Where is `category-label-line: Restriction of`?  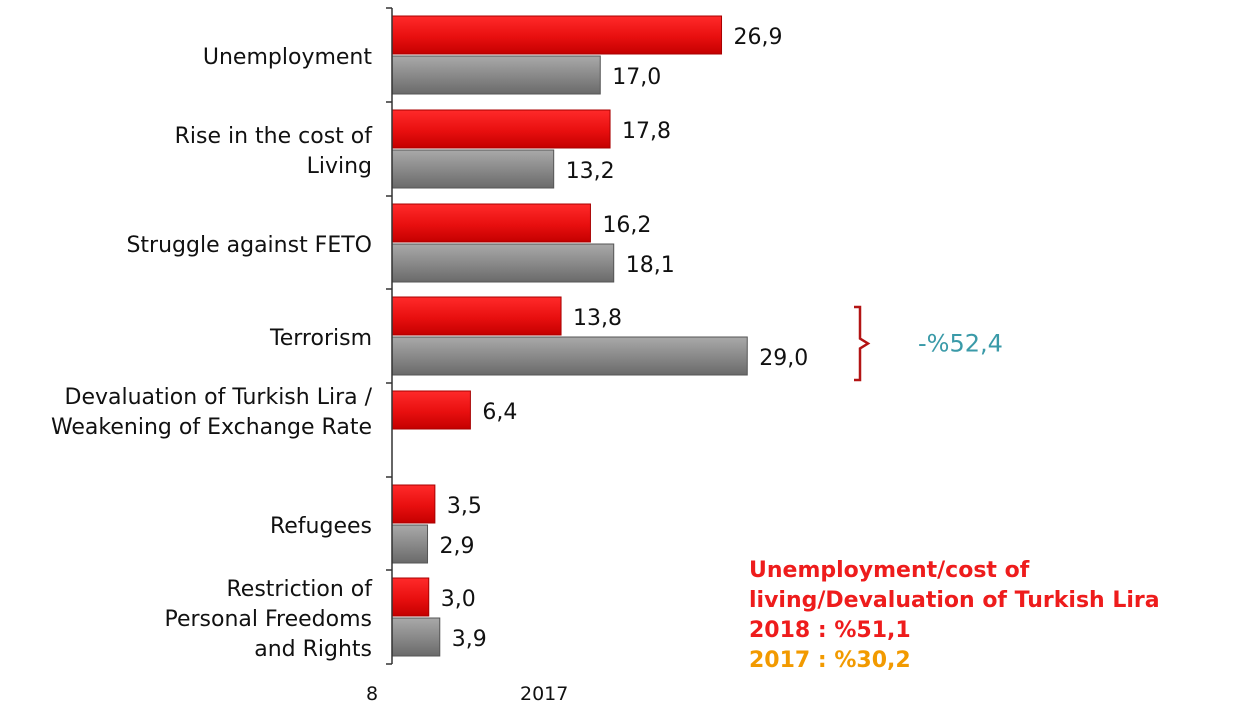
category-label-line: Restriction of is located at coordinates (299, 589).